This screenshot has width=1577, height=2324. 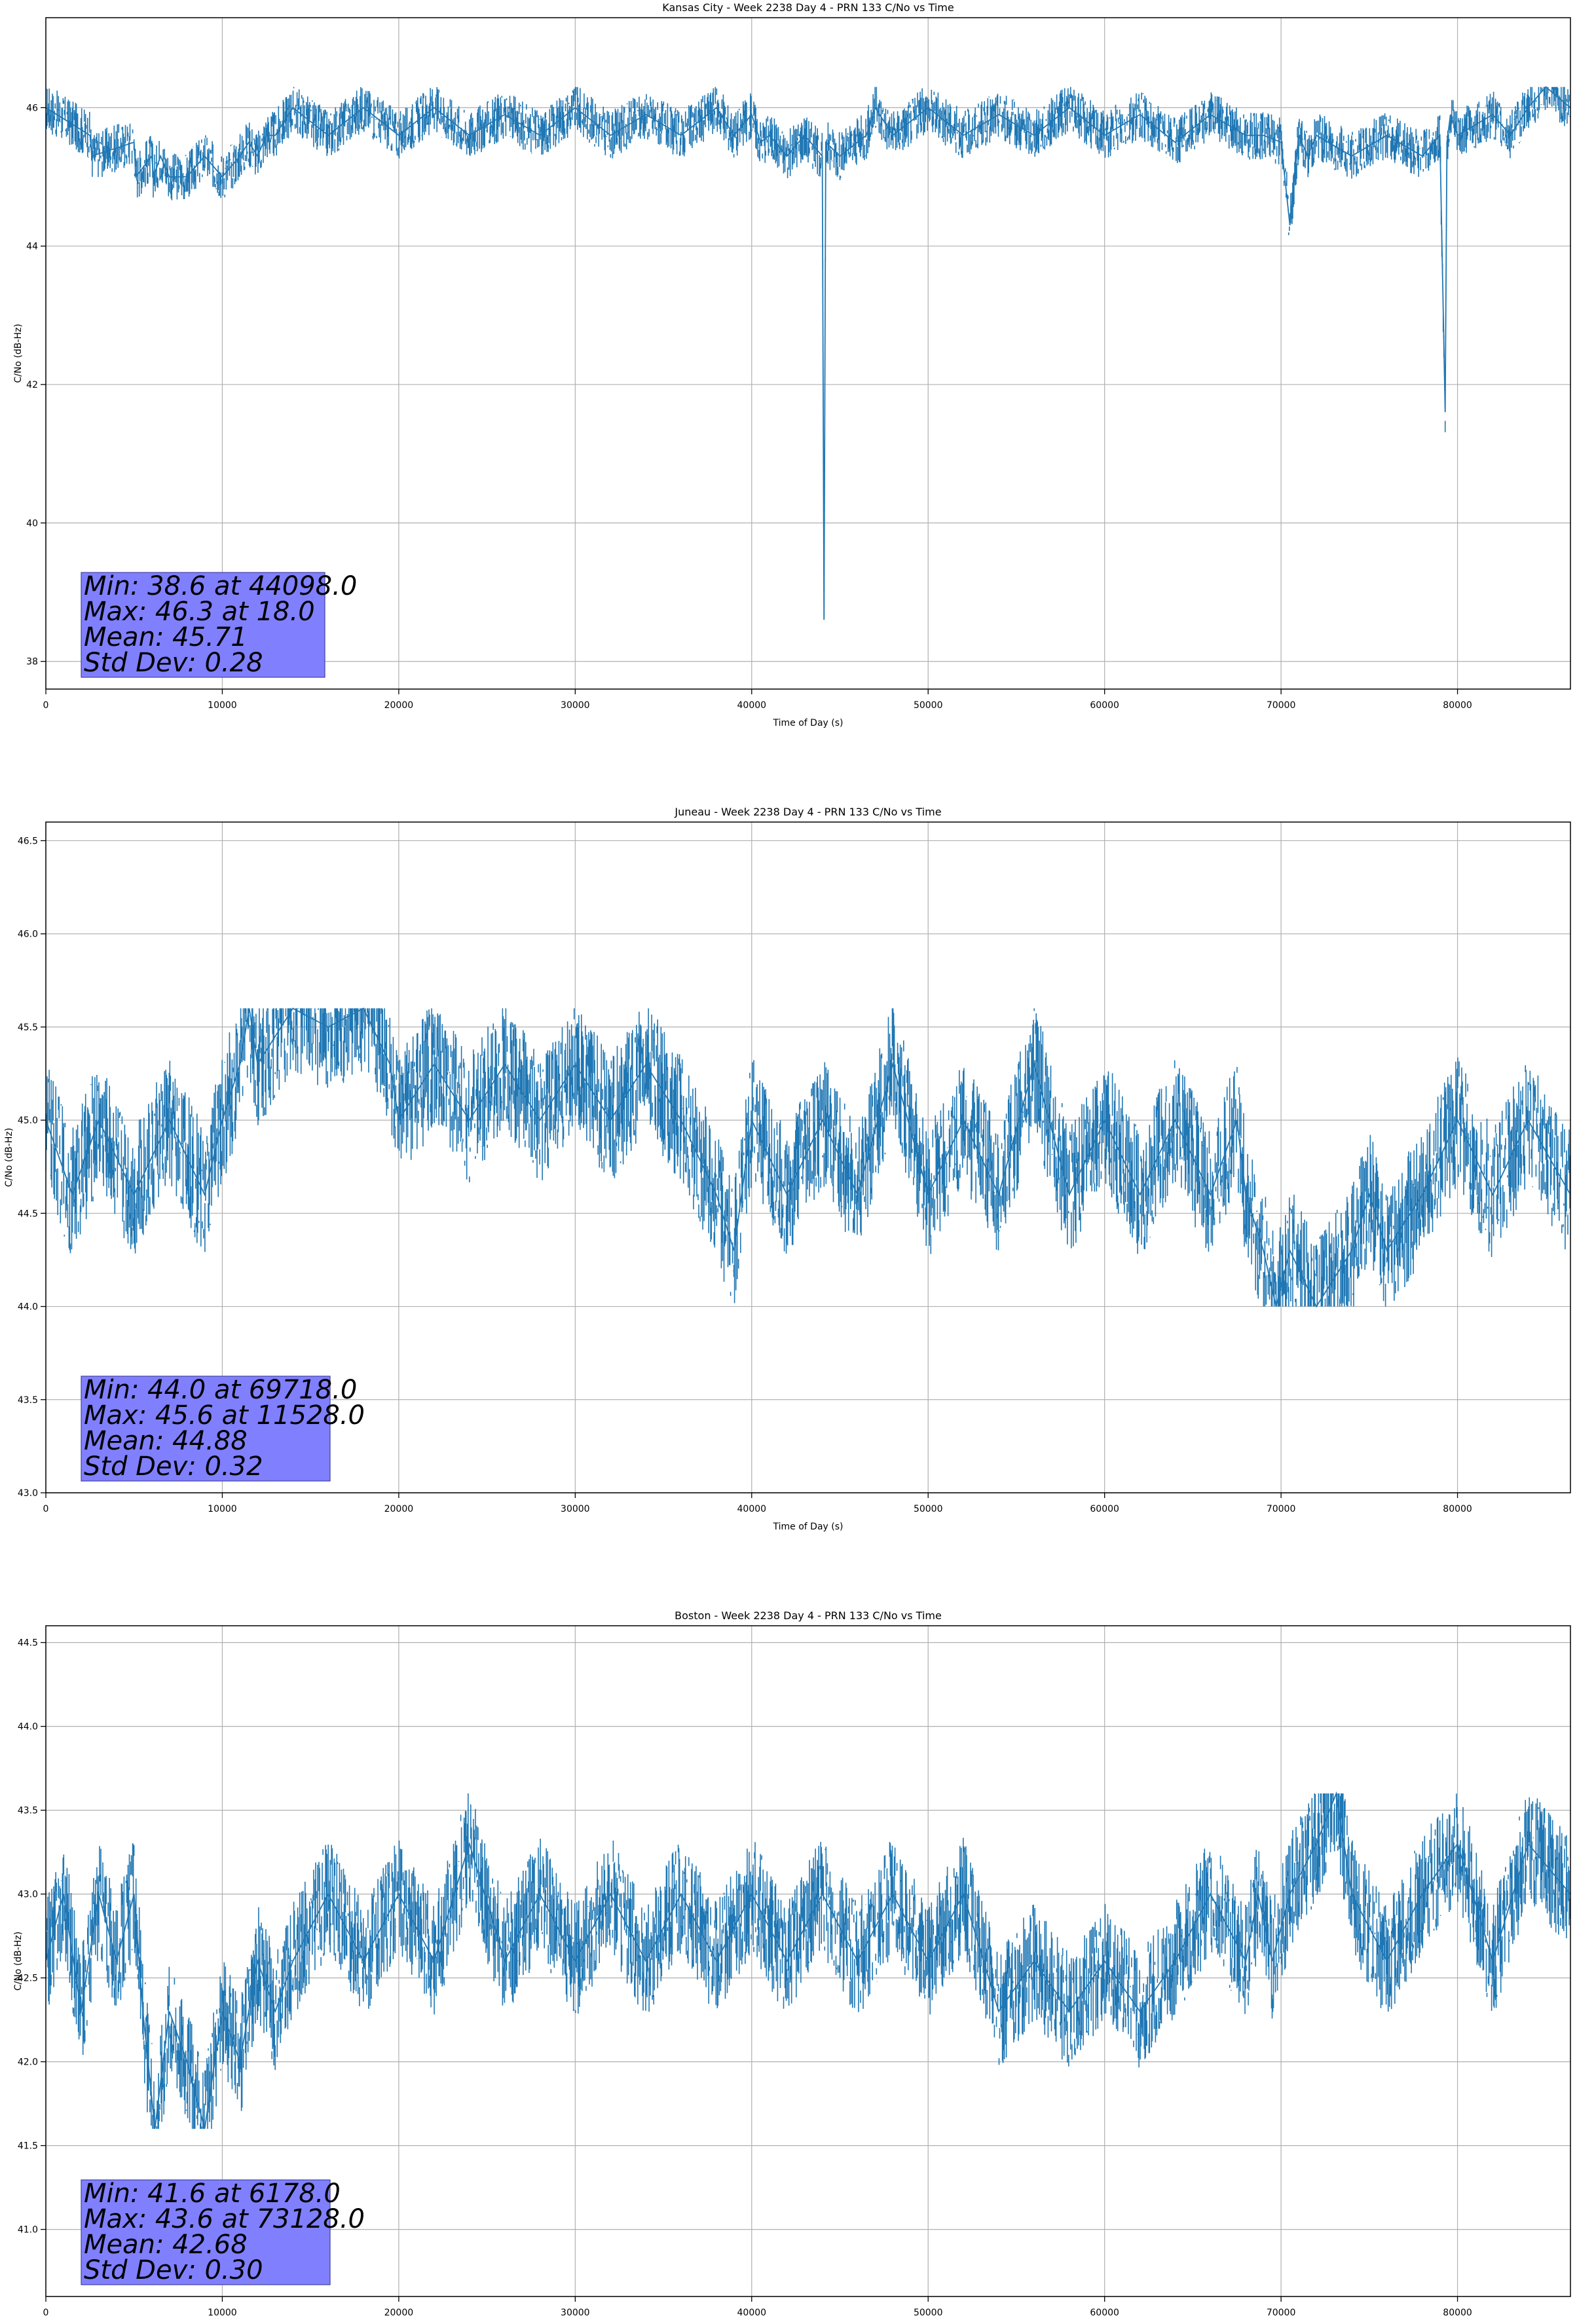 What do you see at coordinates (173, 663) in the screenshot?
I see `chart1-stats-line-3: Std Dev: 0.28` at bounding box center [173, 663].